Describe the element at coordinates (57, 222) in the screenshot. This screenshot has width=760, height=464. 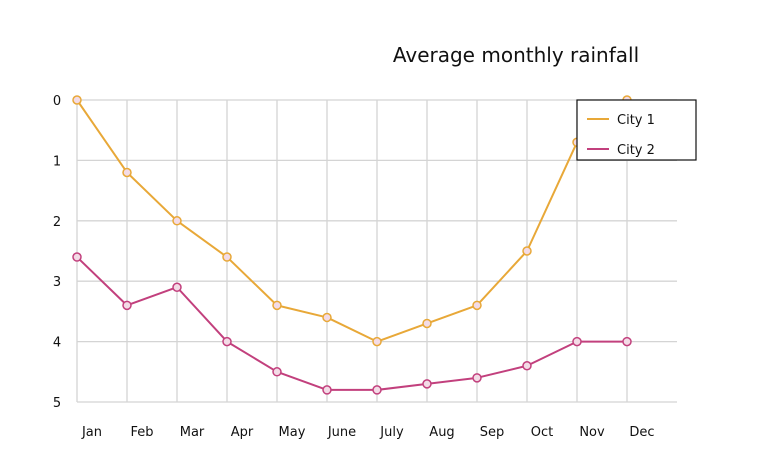
I see `y-tick-label: 2` at that location.